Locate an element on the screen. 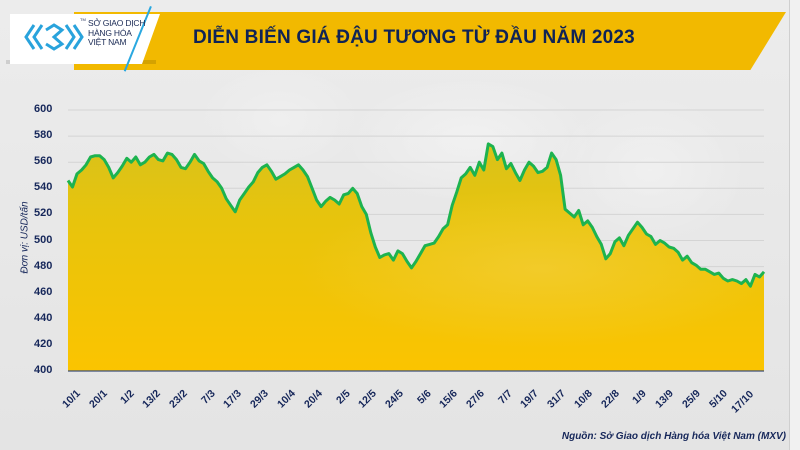 Image resolution: width=800 pixels, height=450 pixels. y-tick-label: 520 is located at coordinates (43, 213).